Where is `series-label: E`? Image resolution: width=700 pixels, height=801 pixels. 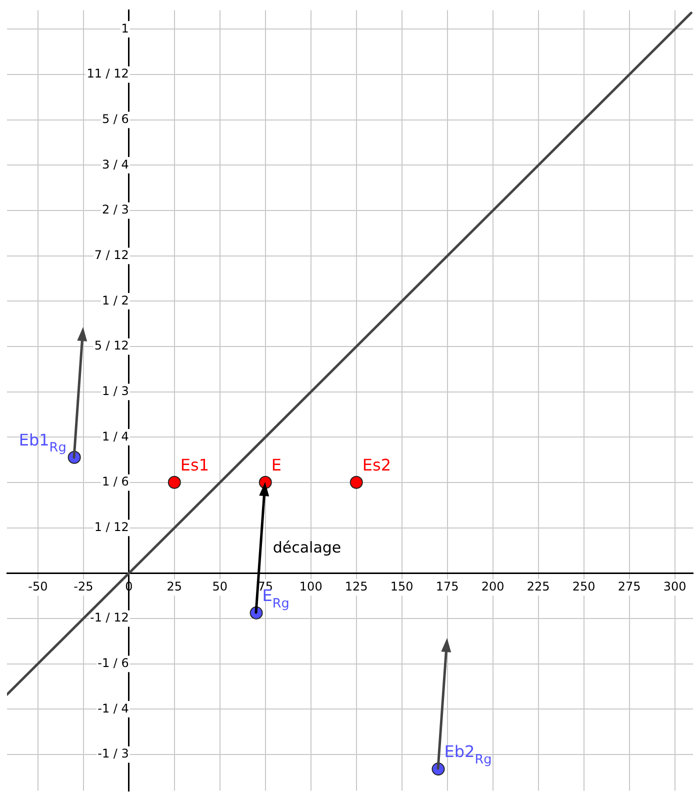 series-label: E is located at coordinates (276, 464).